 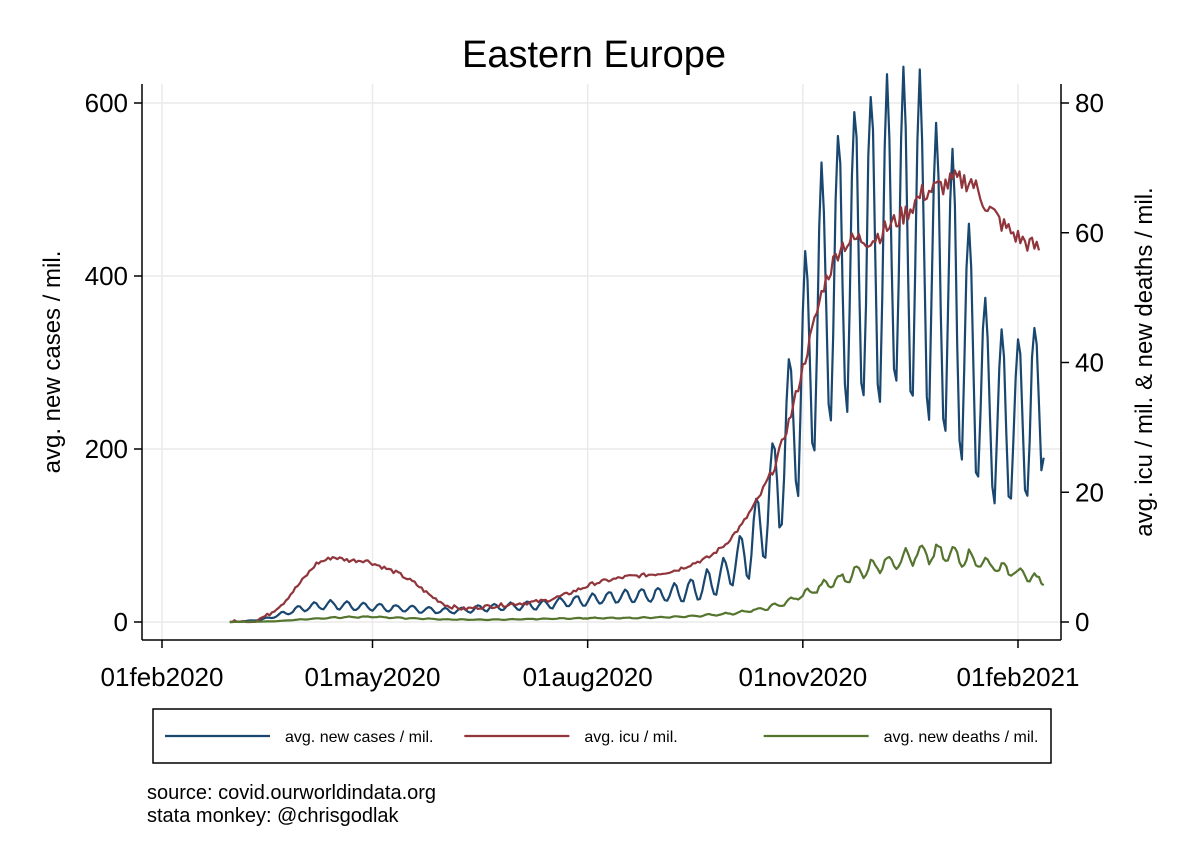 I want to click on x-tick-label: 01feb2021, so click(x=1018, y=677).